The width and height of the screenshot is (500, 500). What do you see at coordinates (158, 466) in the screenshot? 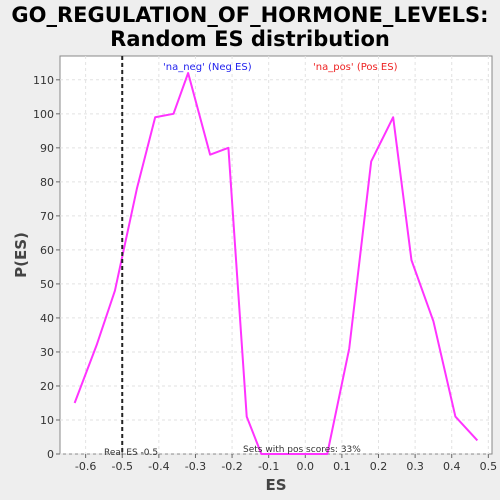
I see `x-tick-label: -0.4` at bounding box center [158, 466].